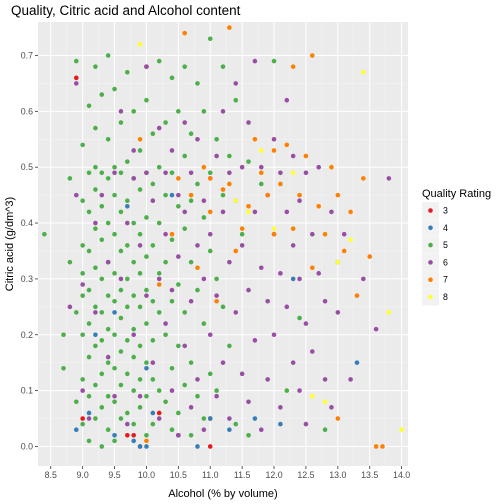  What do you see at coordinates (435, 228) in the screenshot?
I see `legend-item: 4` at bounding box center [435, 228].